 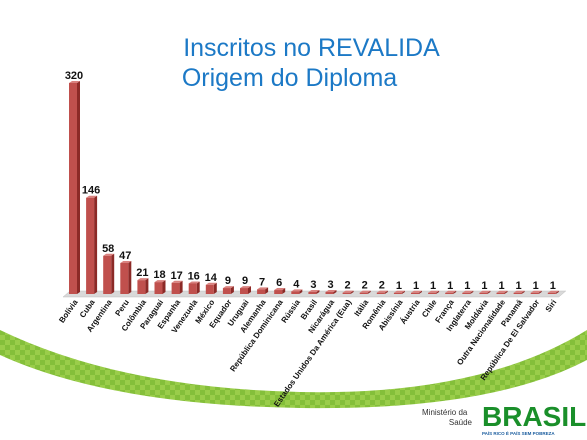 I want to click on bar-value-label: 14, so click(x=211, y=278).